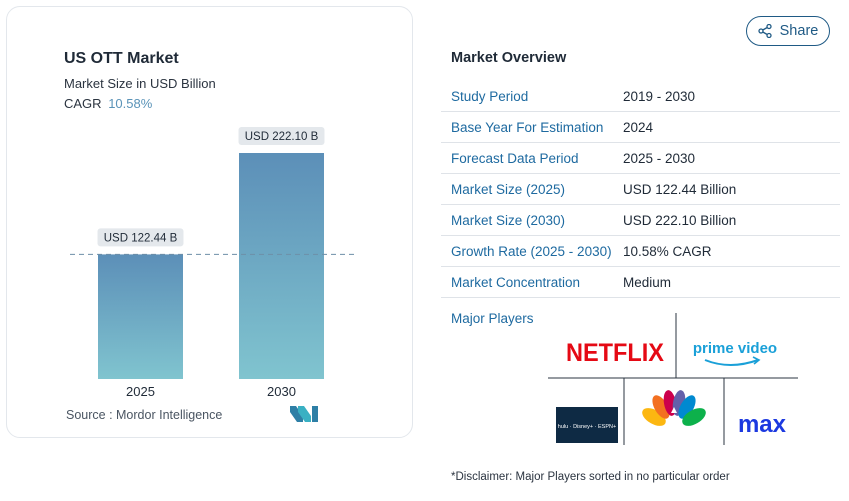 This screenshot has width=849, height=501. I want to click on overview-row: Forecast Data Period 2025 - 2030, so click(640, 158).